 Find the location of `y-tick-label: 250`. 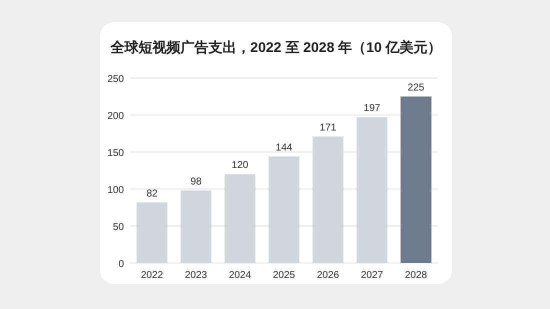

y-tick-label: 250 is located at coordinates (115, 79).